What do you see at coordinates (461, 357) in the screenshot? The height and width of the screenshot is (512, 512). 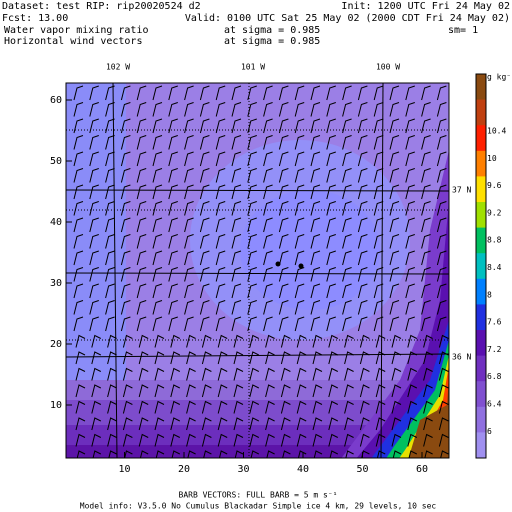 I see `latitude-label: 36 N` at bounding box center [461, 357].